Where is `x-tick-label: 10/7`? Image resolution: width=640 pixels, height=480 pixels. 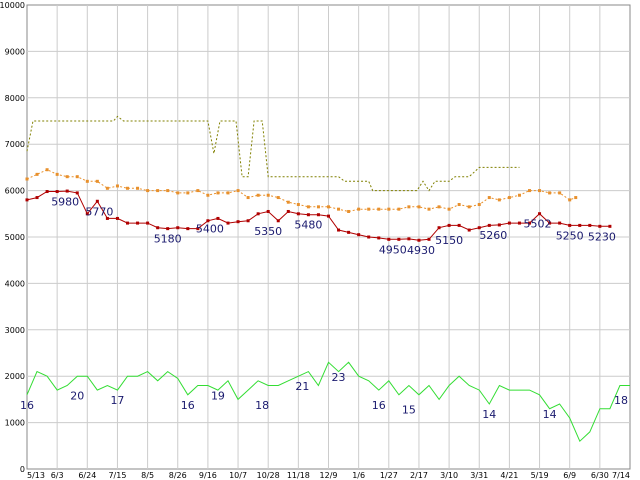
x-tick-label: 10/7 is located at coordinates (238, 475).